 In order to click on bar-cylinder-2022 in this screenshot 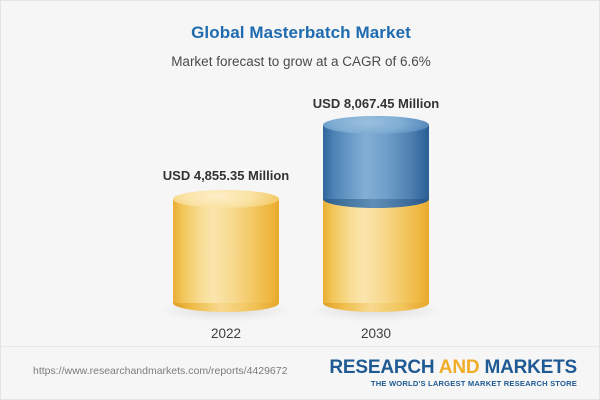, I will do `click(226, 251)`.